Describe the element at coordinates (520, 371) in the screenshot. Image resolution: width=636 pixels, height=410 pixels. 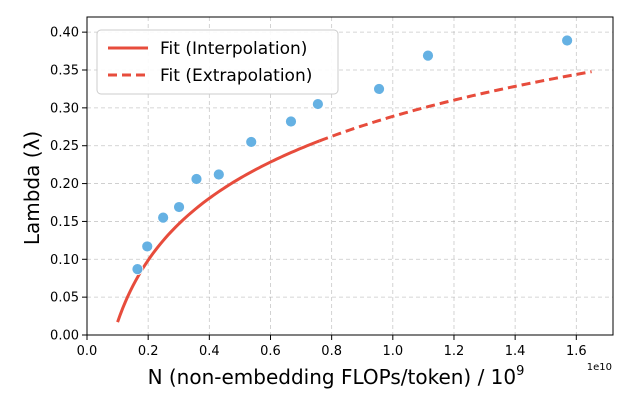
I see `x-axis-label-superscript: 9` at that location.